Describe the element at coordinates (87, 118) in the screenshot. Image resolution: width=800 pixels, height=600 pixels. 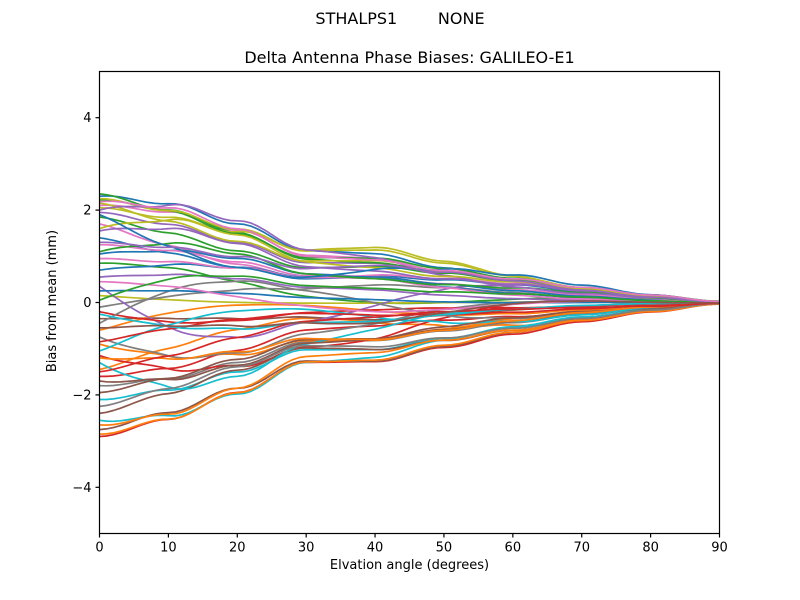
I see `y-tick-label: 4` at that location.